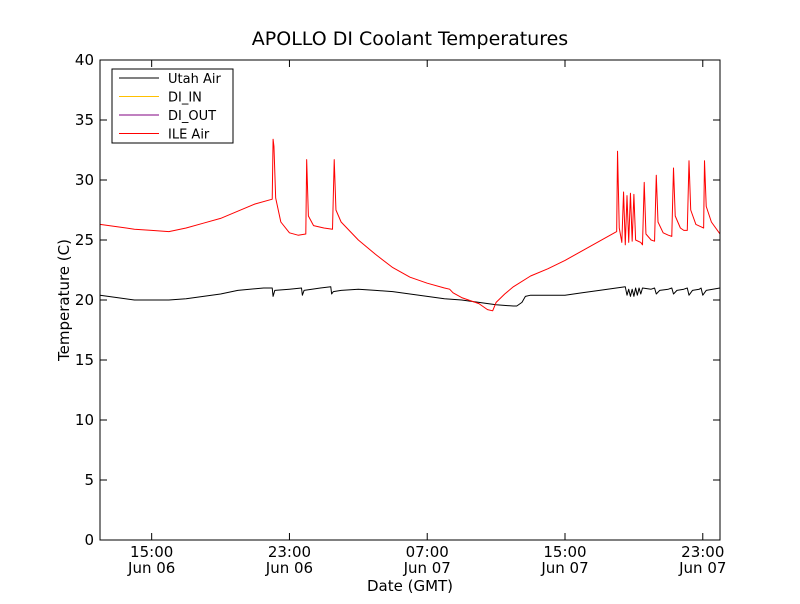 Image resolution: width=800 pixels, height=604 pixels. I want to click on y-tick-label: 20, so click(84, 300).